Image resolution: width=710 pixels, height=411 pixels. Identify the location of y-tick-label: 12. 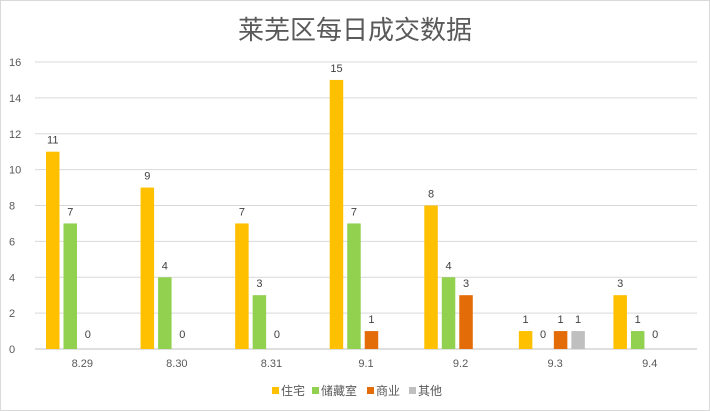
(15, 135).